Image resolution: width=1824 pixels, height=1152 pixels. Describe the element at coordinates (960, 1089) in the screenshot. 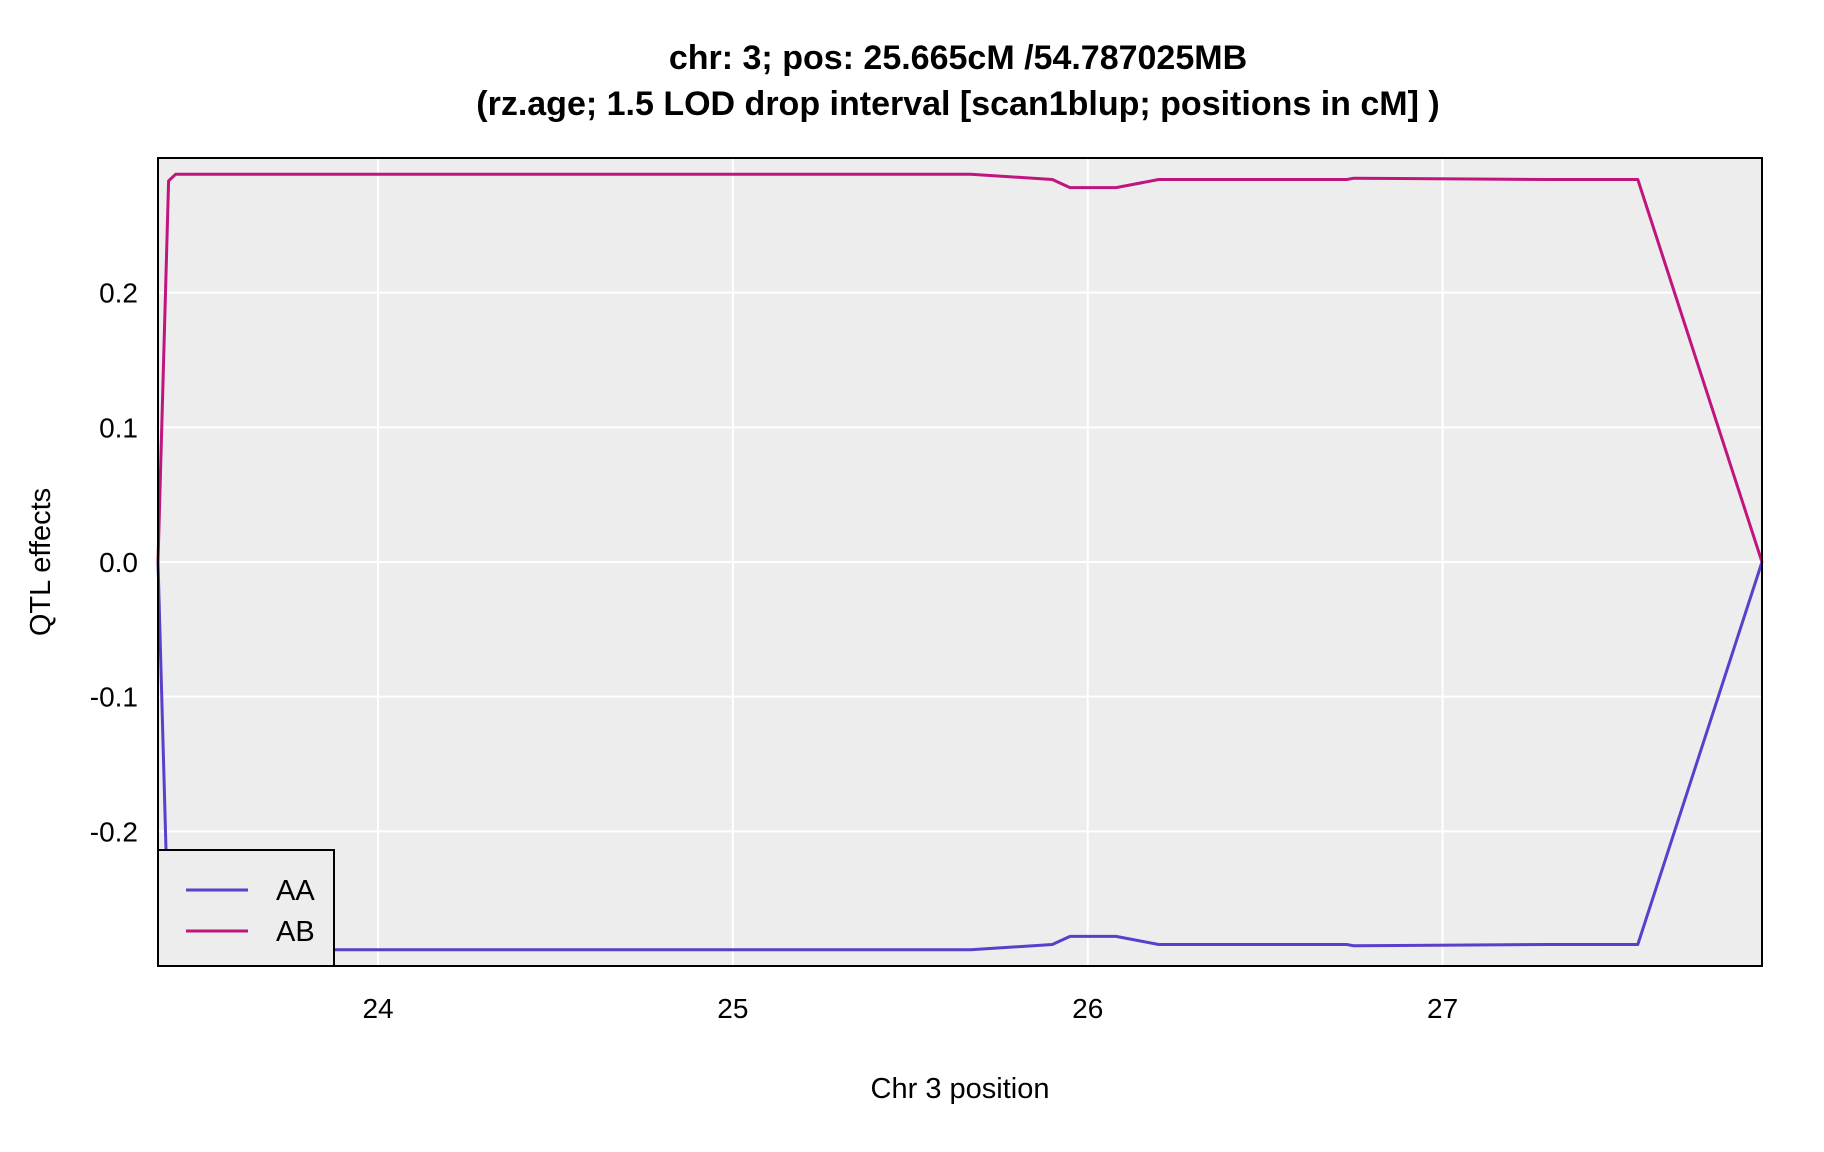

I see `x-axis-label: Chr 3 position` at that location.